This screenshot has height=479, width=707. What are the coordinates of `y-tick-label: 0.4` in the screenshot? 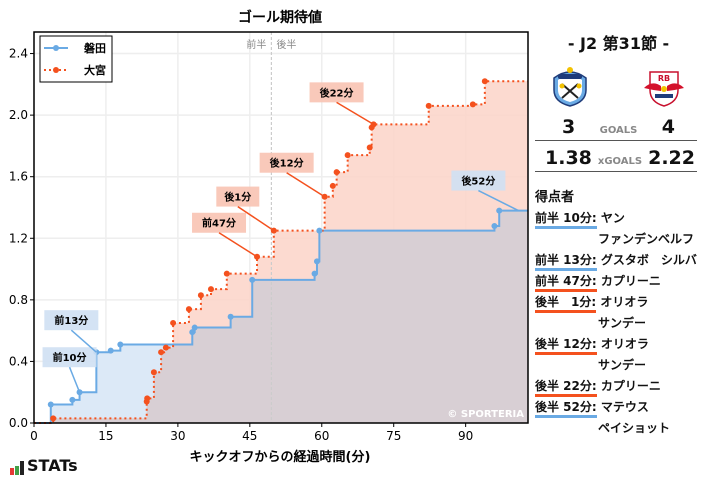 It's located at (18, 361).